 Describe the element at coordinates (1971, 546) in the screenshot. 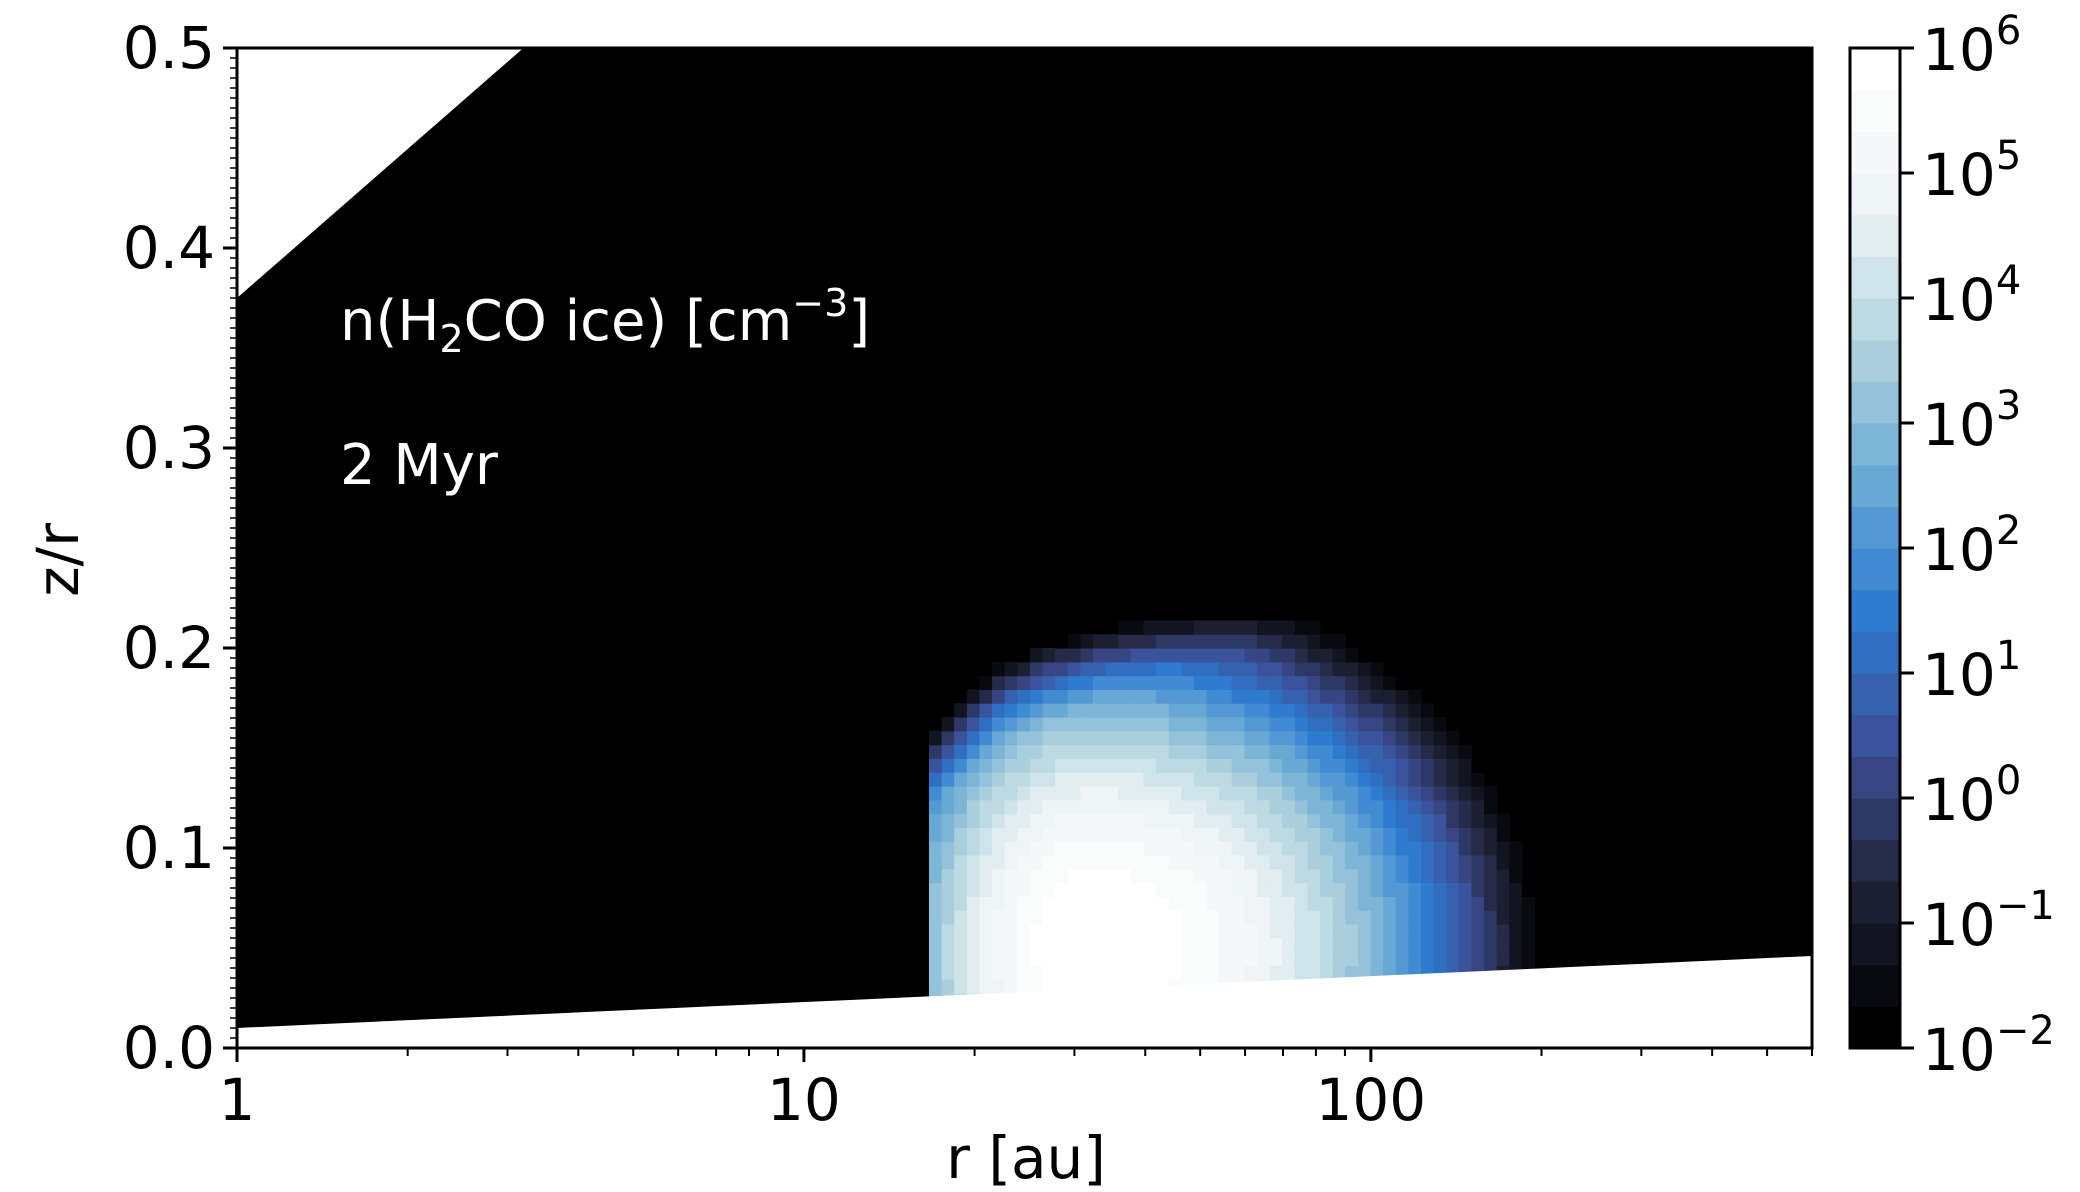

I see `colorbar-tick-label: 10²` at that location.